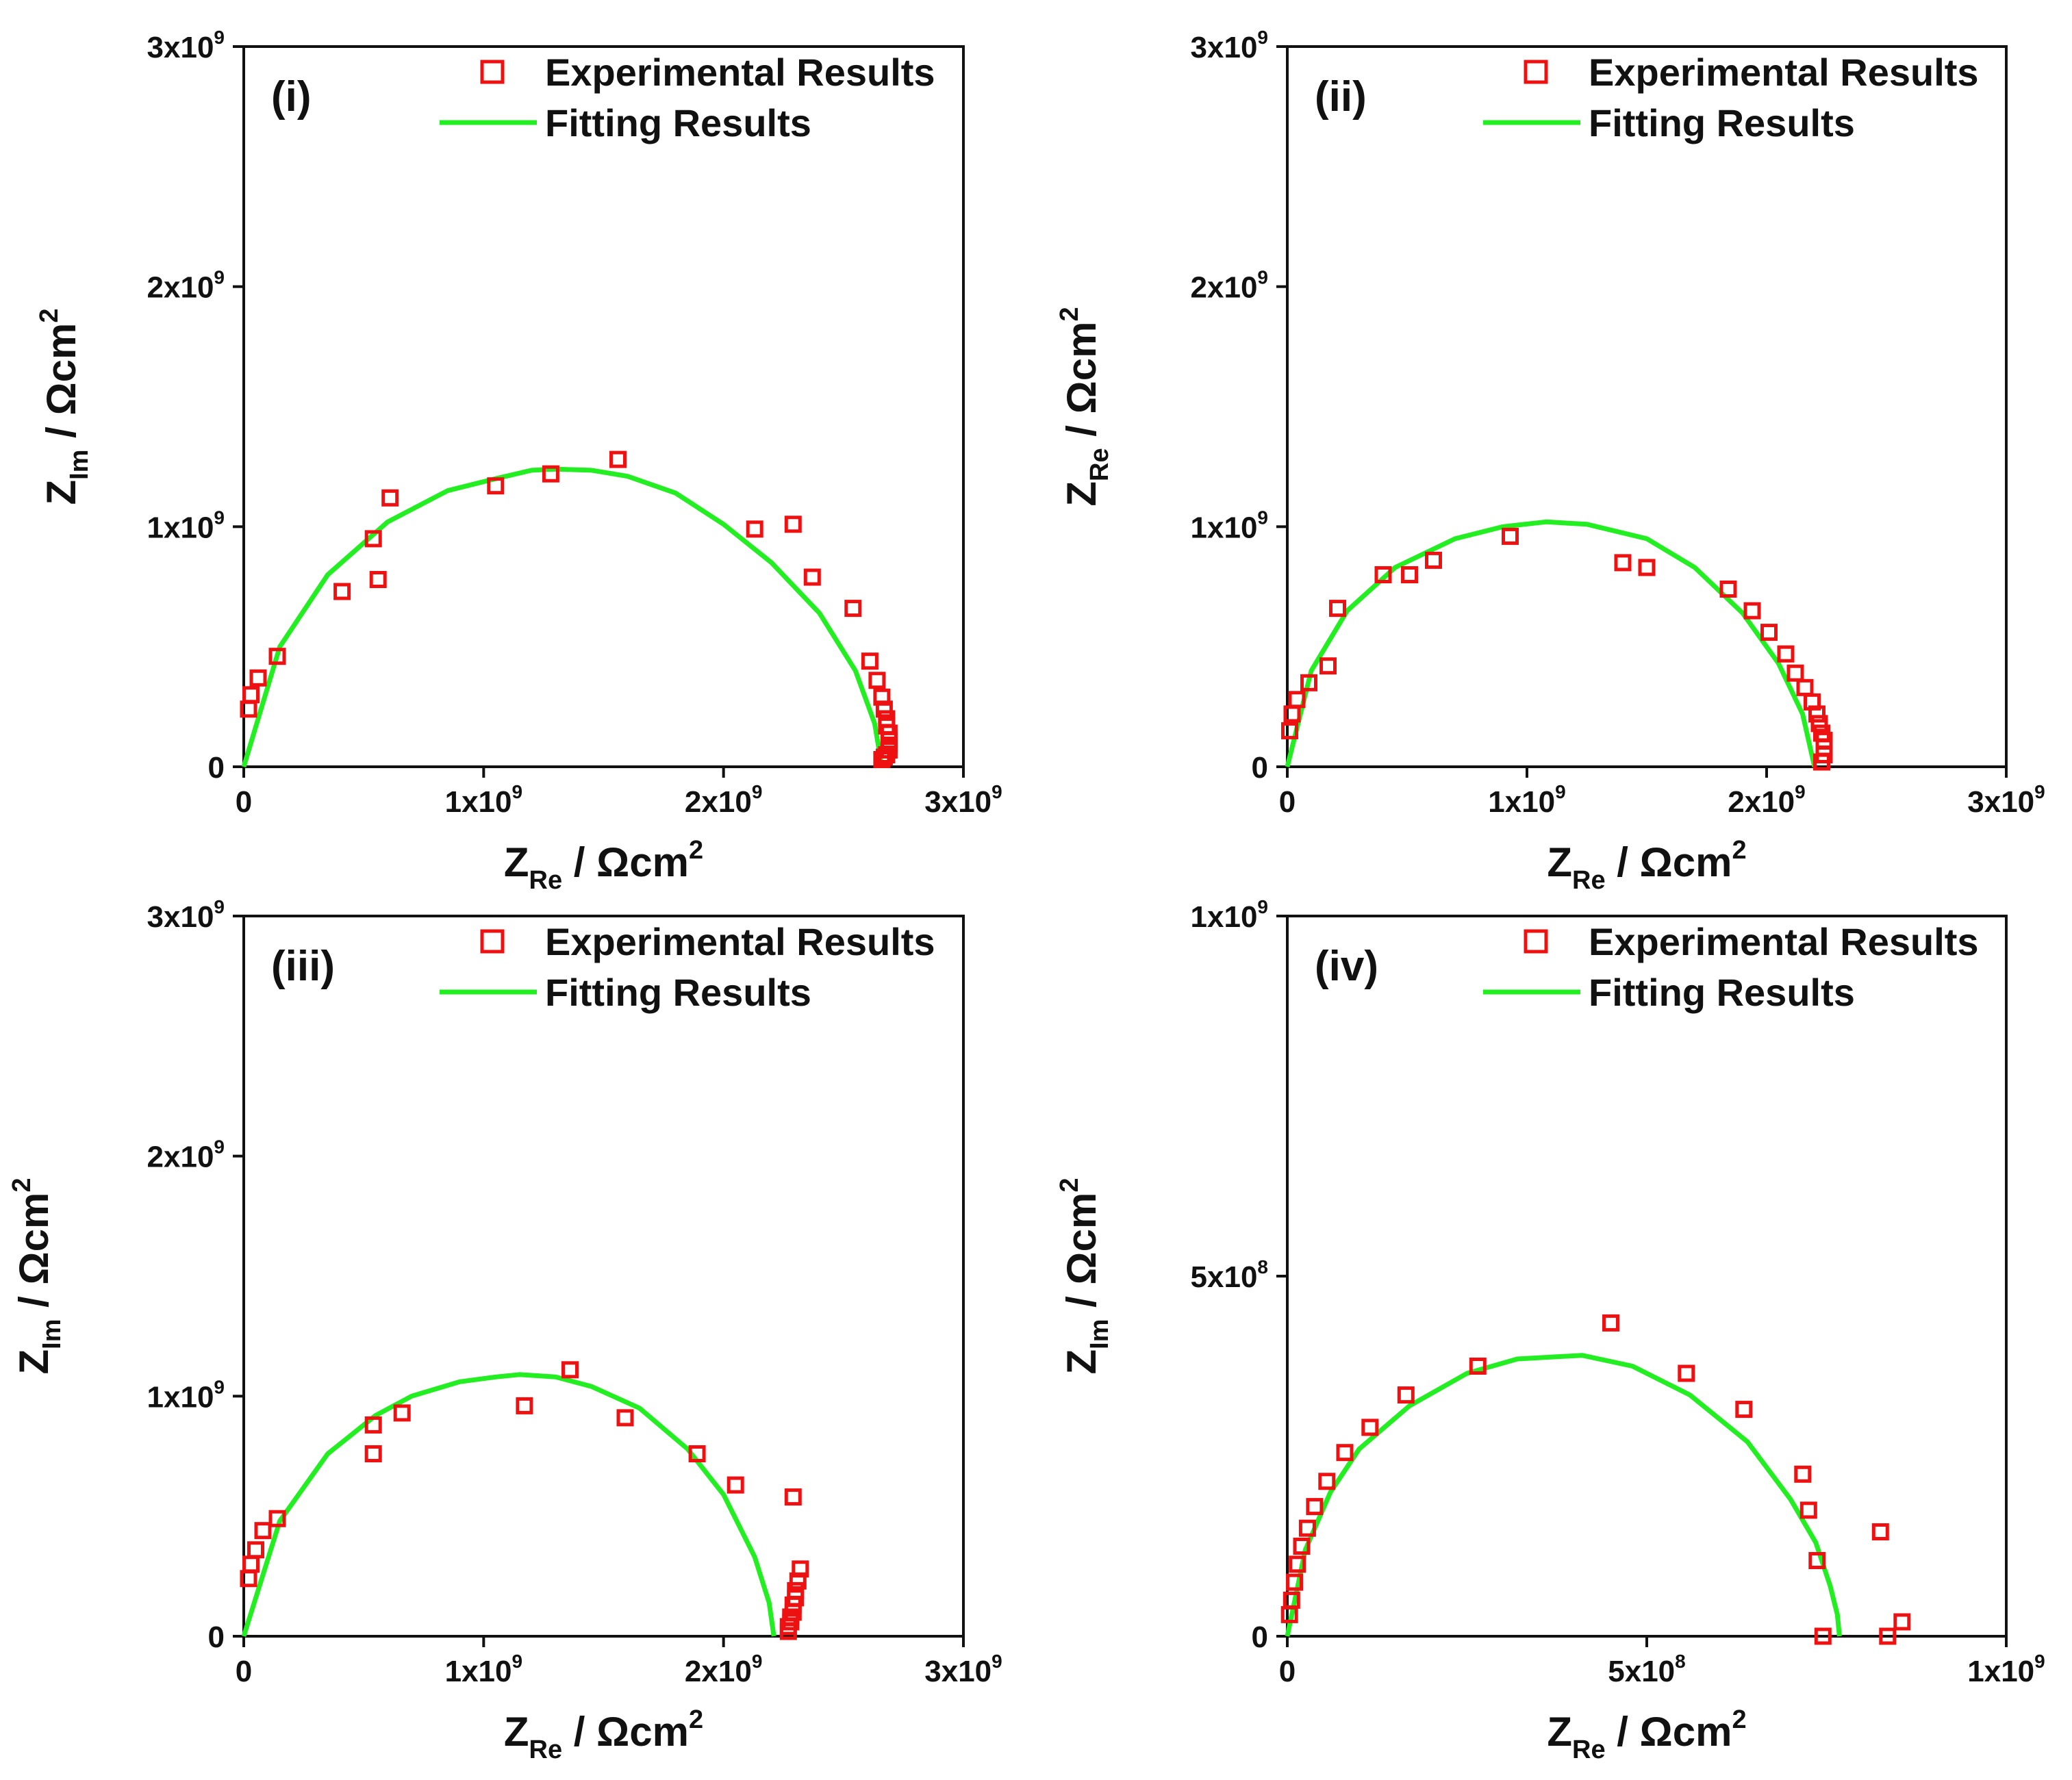  What do you see at coordinates (1084, 406) in the screenshot?
I see `y-axis-title: ZRe / Ωcm2` at bounding box center [1084, 406].